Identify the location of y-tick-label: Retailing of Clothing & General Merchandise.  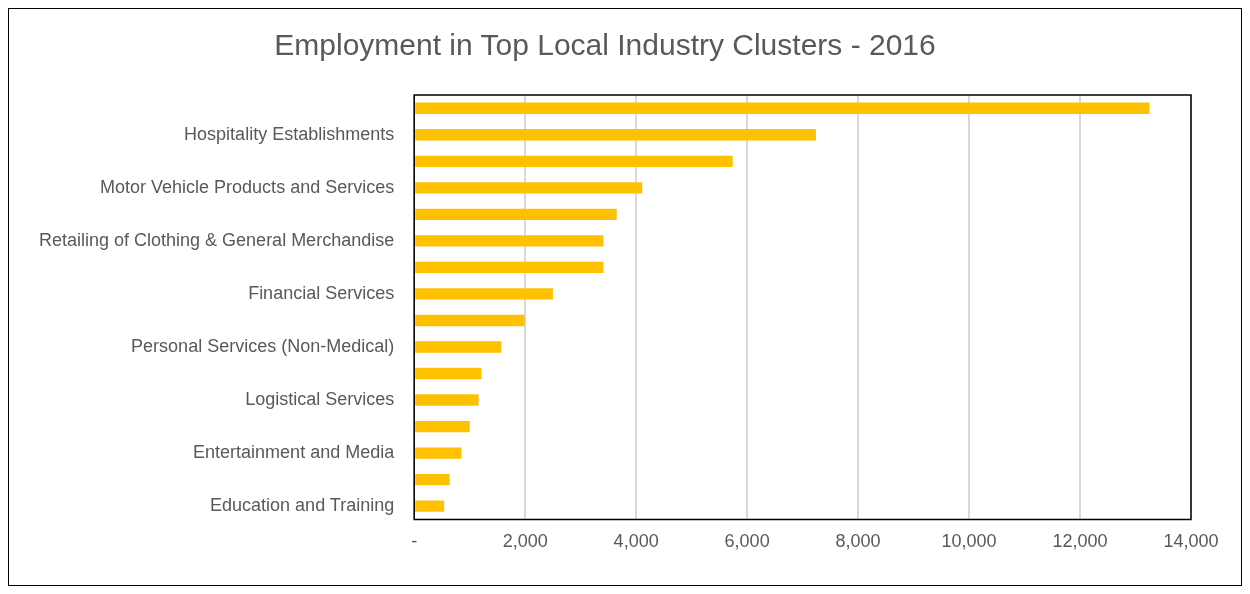
(216, 239).